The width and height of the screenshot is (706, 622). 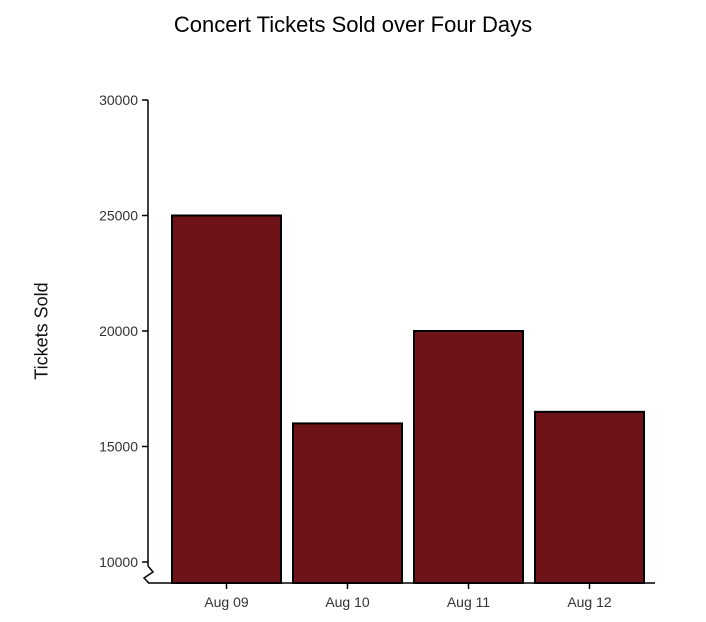 What do you see at coordinates (118, 562) in the screenshot?
I see `y-tick-label: 10000` at bounding box center [118, 562].